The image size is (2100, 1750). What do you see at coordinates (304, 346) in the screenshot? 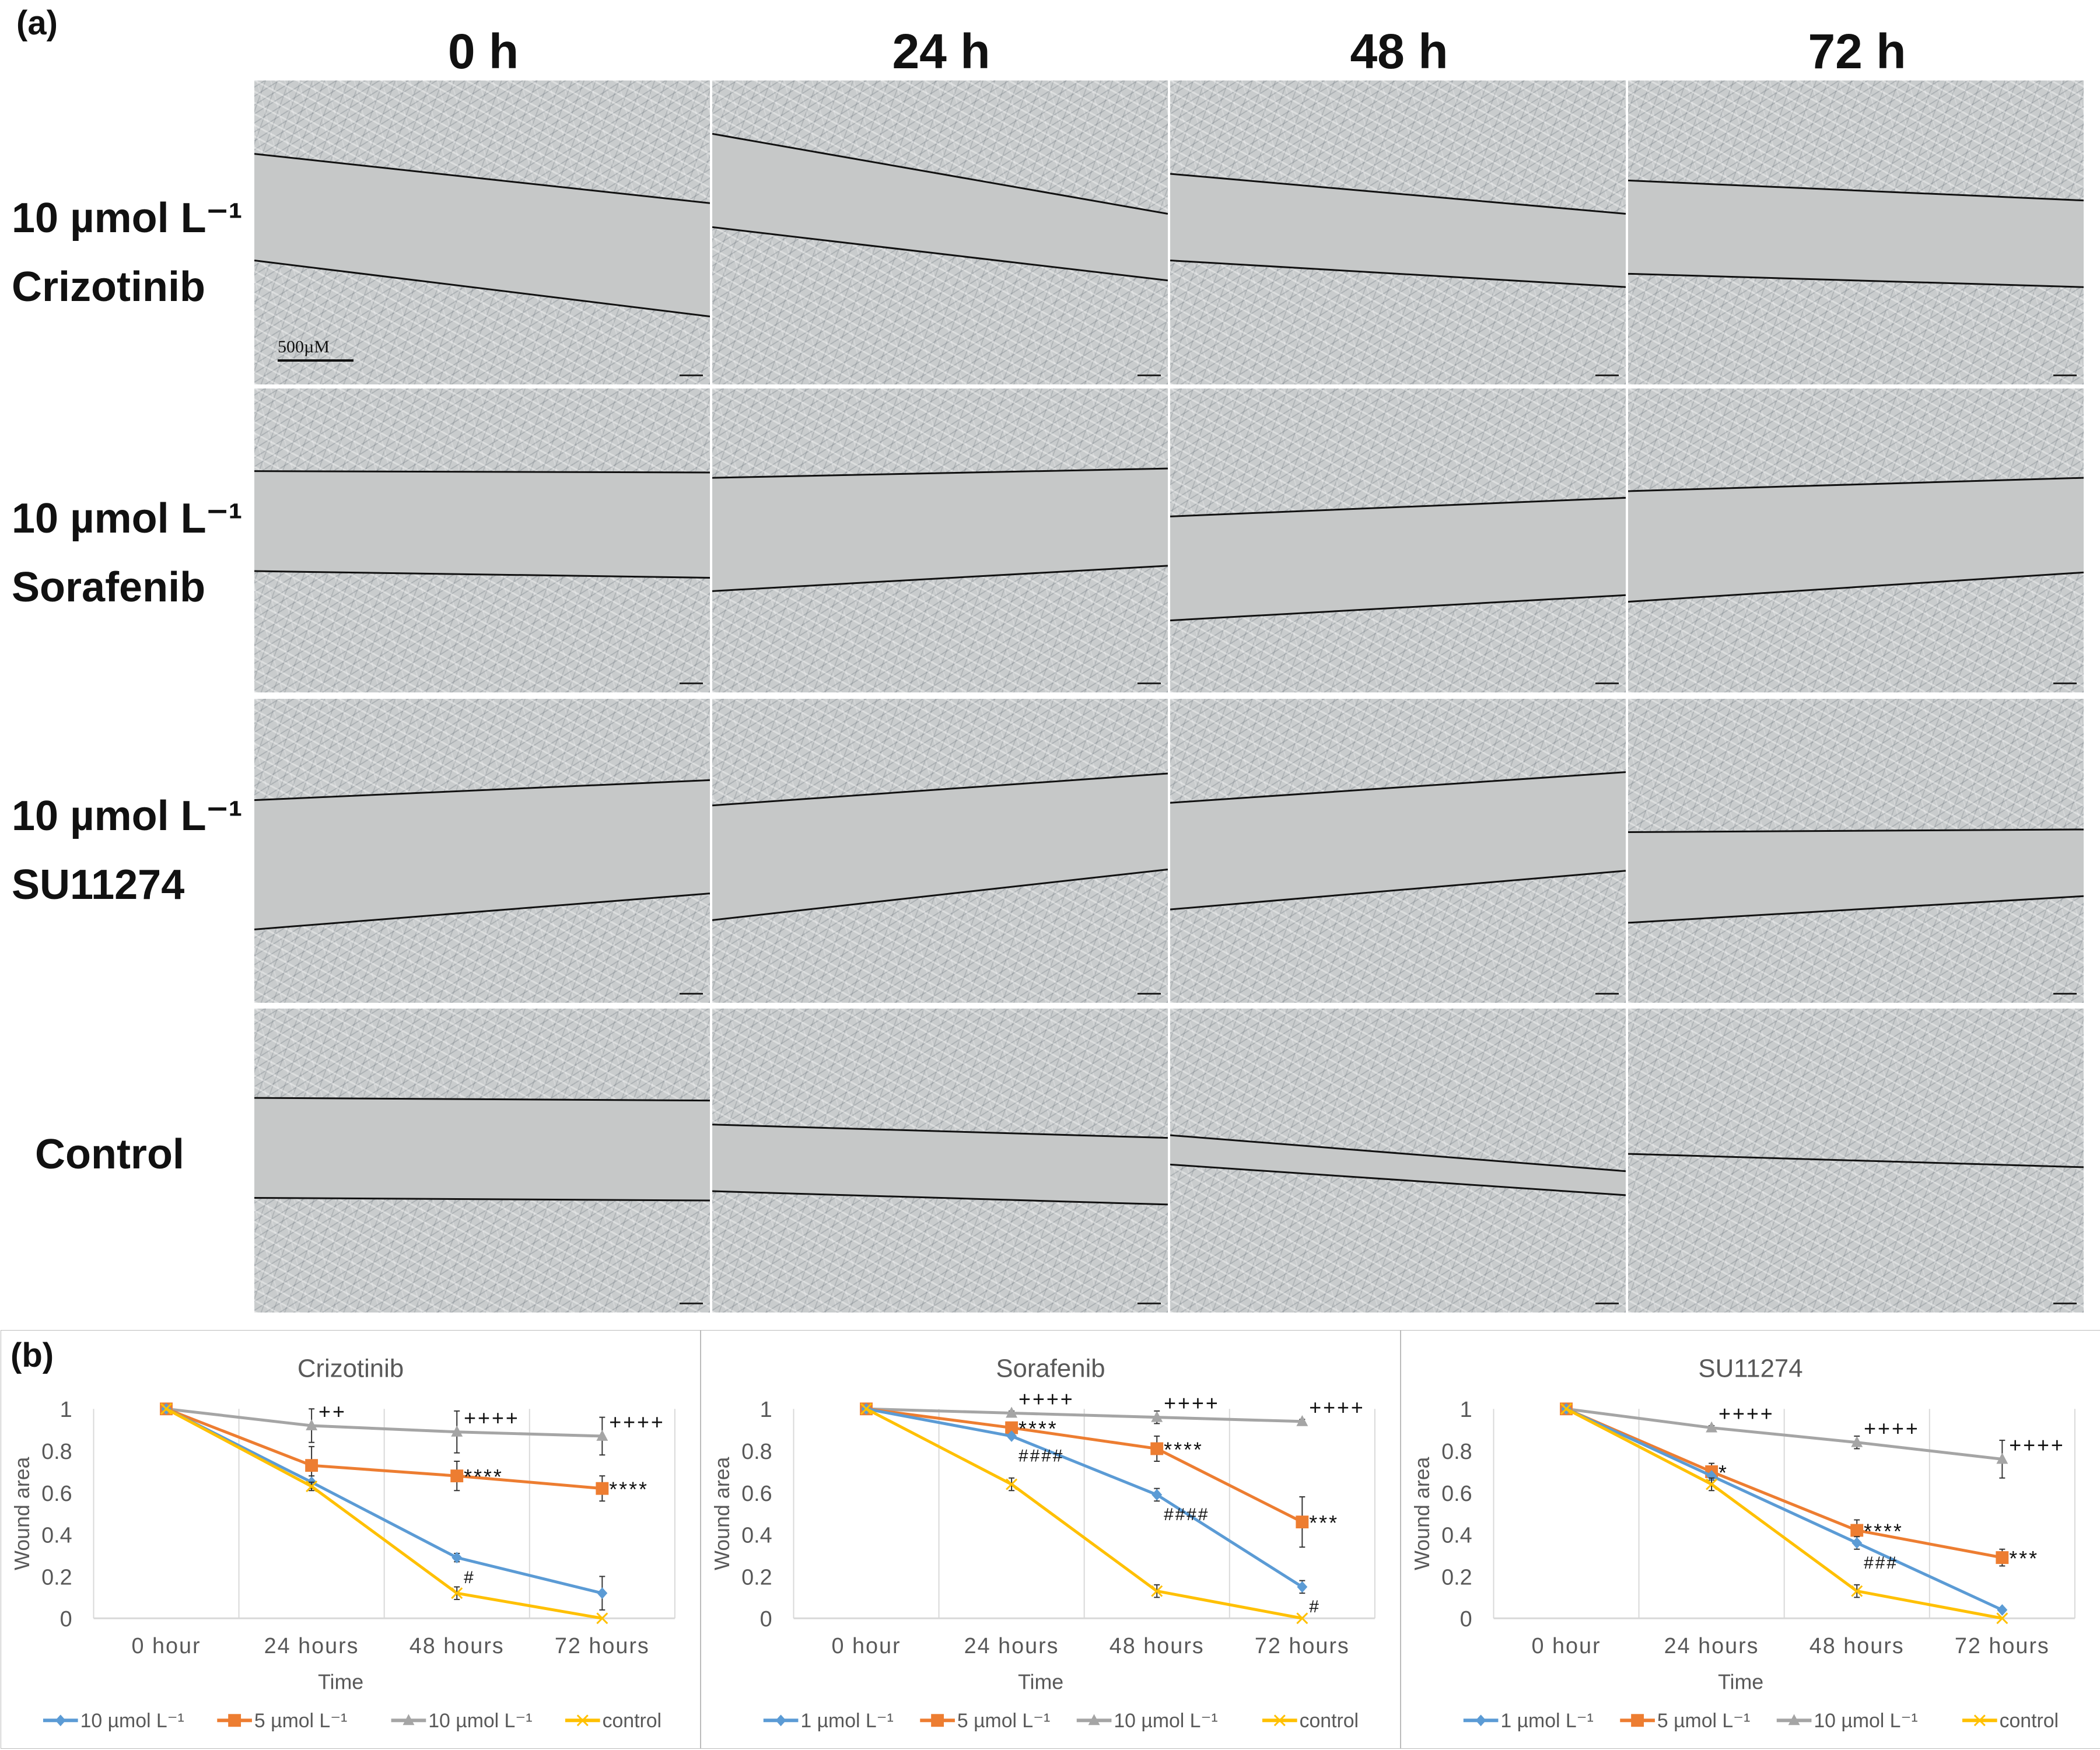
I see `scale-bar-label: 500µM` at bounding box center [304, 346].